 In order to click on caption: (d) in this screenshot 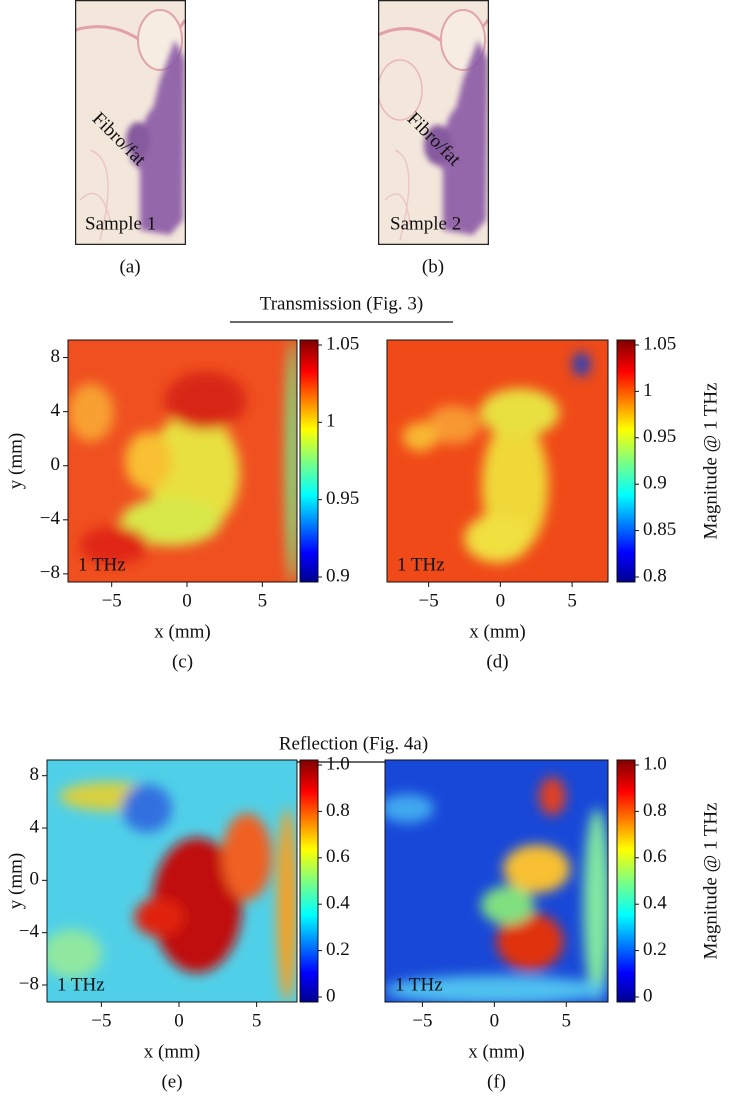, I will do `click(497, 661)`.